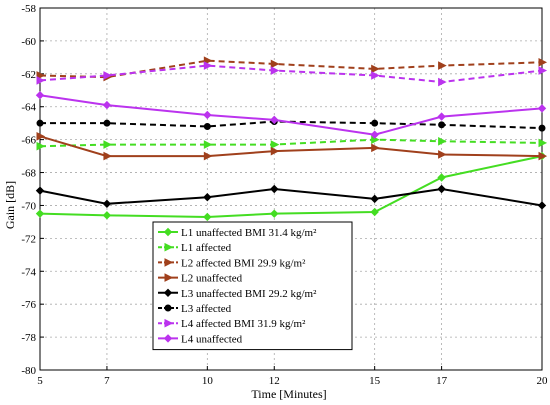  What do you see at coordinates (28, 141) in the screenshot?
I see `y-tick-label: -66` at bounding box center [28, 141].